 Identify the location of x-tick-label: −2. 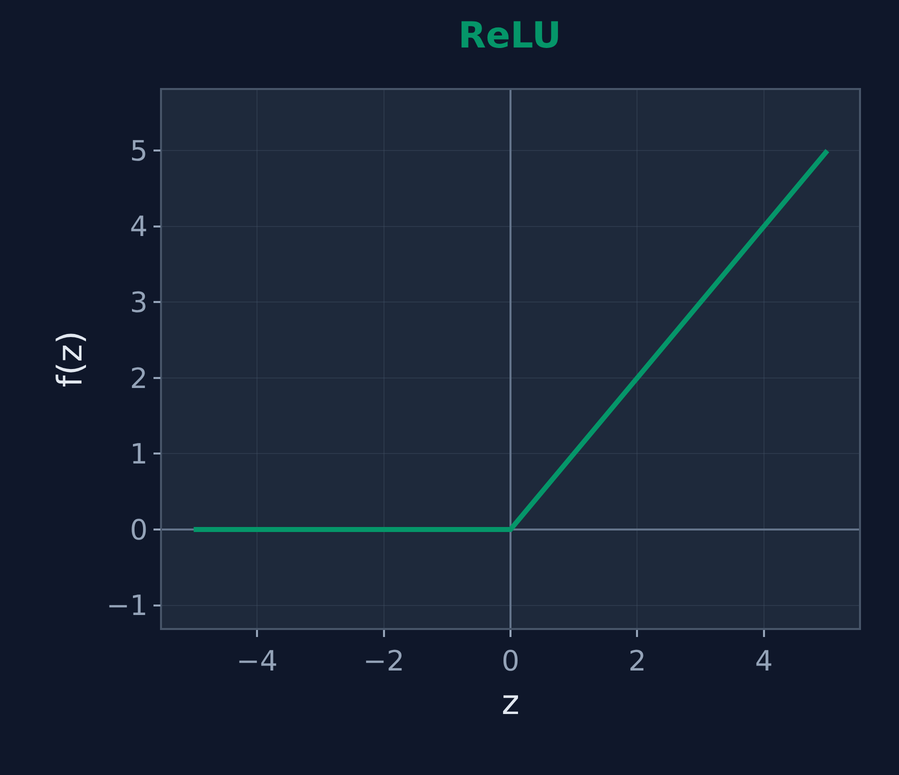
(383, 661).